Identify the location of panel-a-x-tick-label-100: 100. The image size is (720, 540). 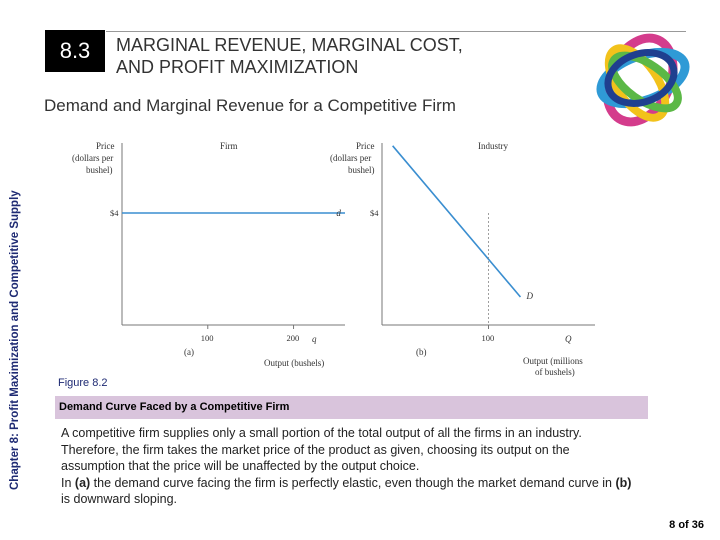
(207, 338).